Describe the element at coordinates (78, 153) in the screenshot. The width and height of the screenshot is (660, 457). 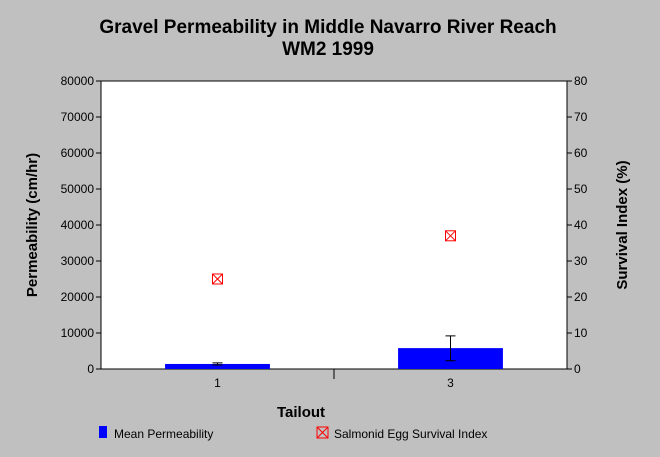
I see `y-tick-label: 60000` at that location.